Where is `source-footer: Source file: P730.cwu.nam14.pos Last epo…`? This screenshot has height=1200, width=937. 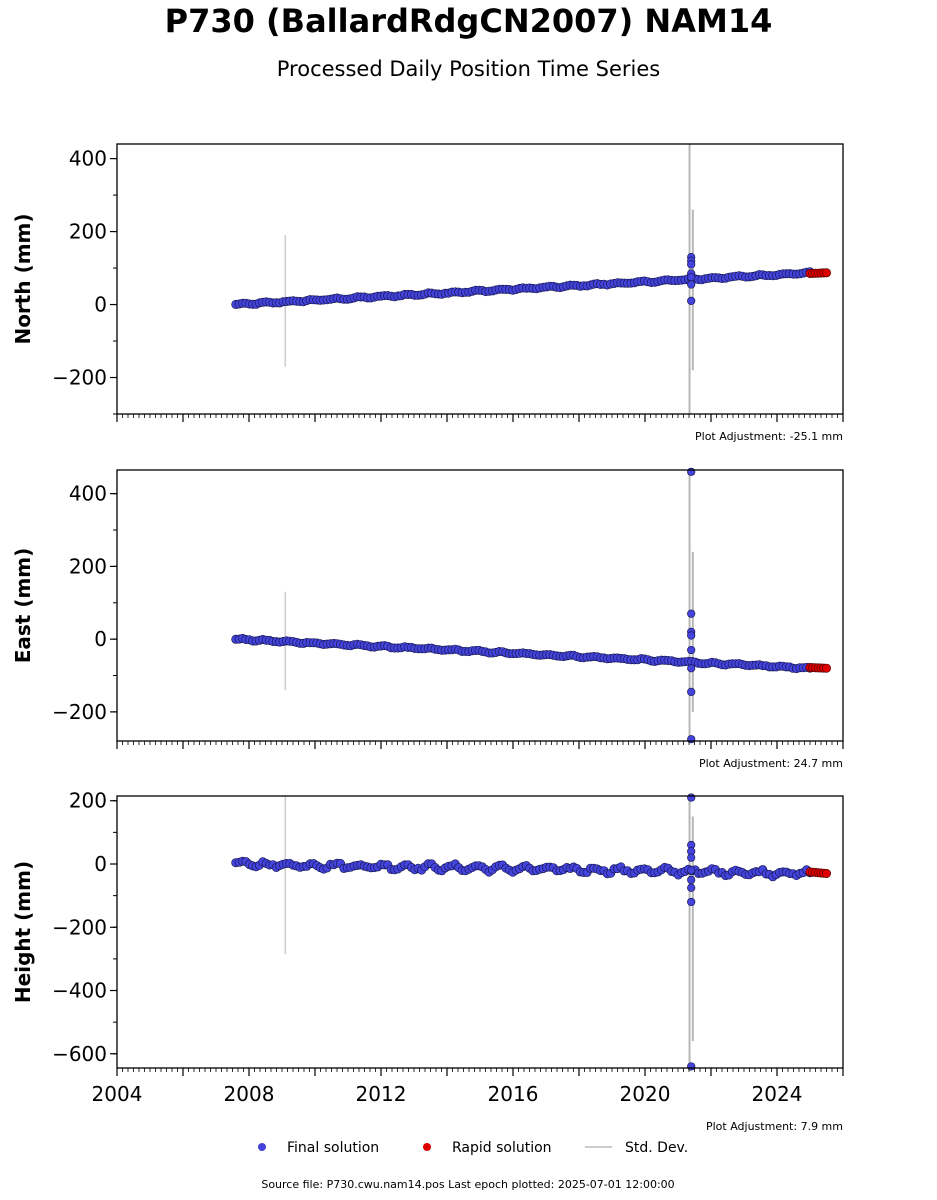 source-footer: Source file: P730.cwu.nam14.pos Last epo… is located at coordinates (467, 1184).